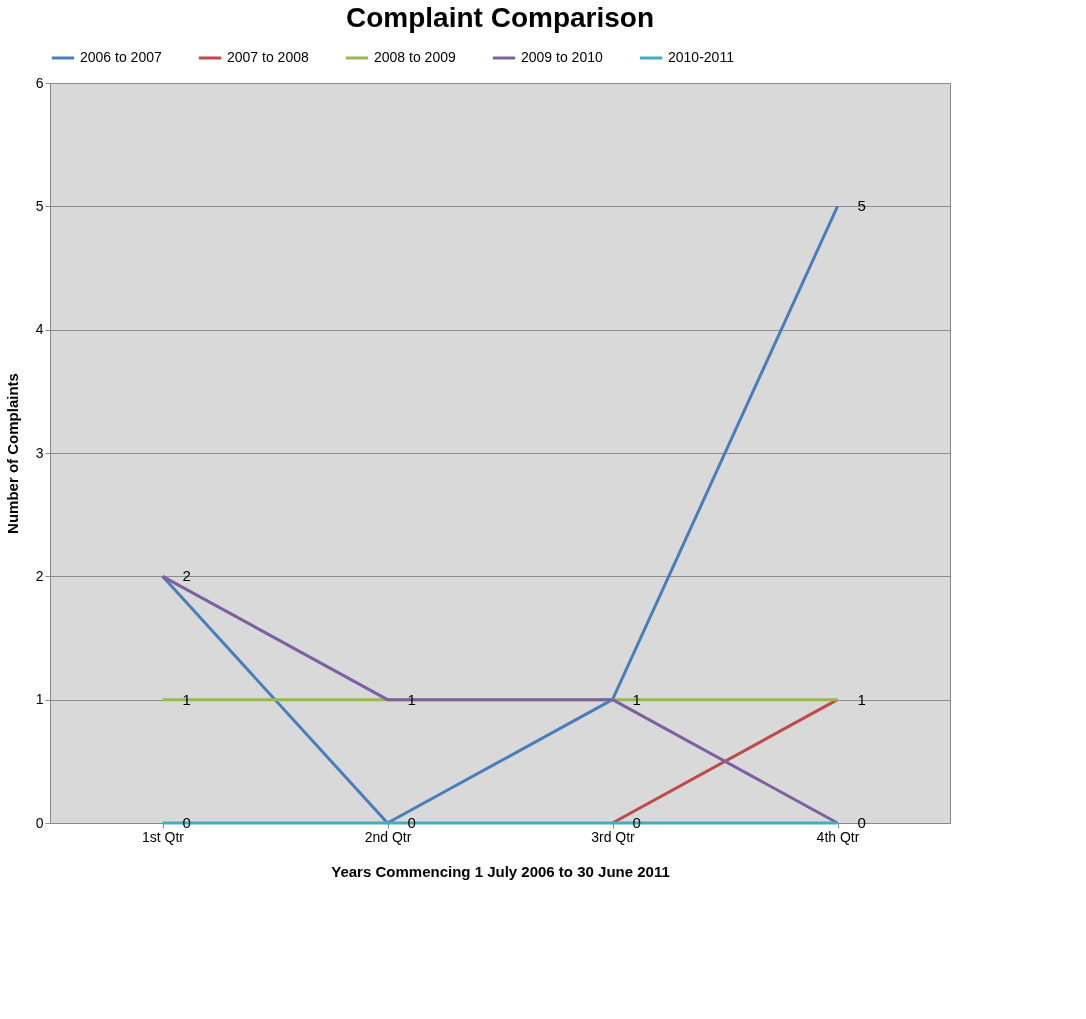 The image size is (1086, 1019). What do you see at coordinates (186, 576) in the screenshot?
I see `data-label: 2` at bounding box center [186, 576].